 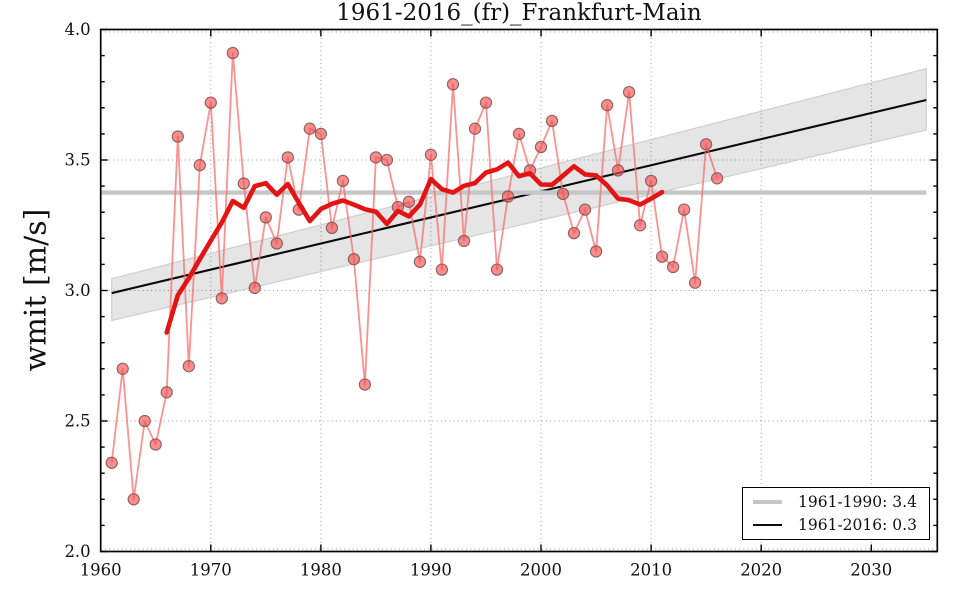 What do you see at coordinates (431, 570) in the screenshot?
I see `x-tick-label: 1990` at bounding box center [431, 570].